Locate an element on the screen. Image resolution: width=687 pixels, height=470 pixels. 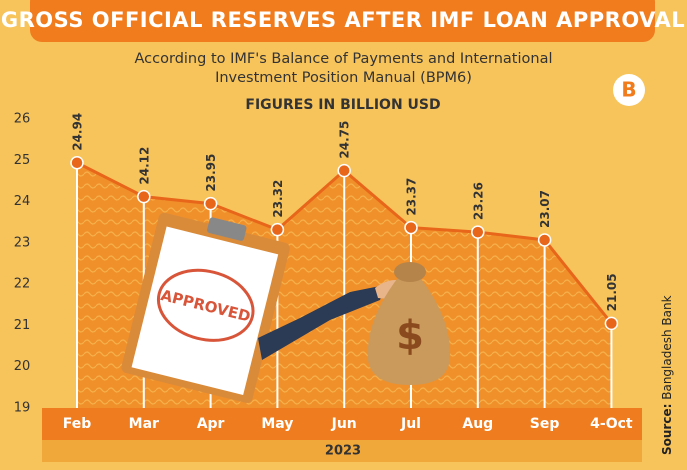
x-tick-label: Jul is located at coordinates (410, 424).